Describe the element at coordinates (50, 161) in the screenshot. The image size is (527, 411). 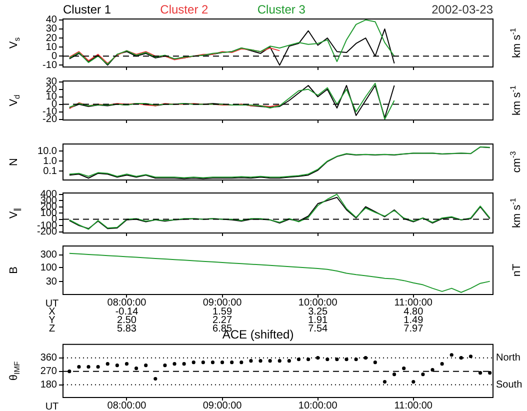
I see `y-tick-label: 1.0` at that location.